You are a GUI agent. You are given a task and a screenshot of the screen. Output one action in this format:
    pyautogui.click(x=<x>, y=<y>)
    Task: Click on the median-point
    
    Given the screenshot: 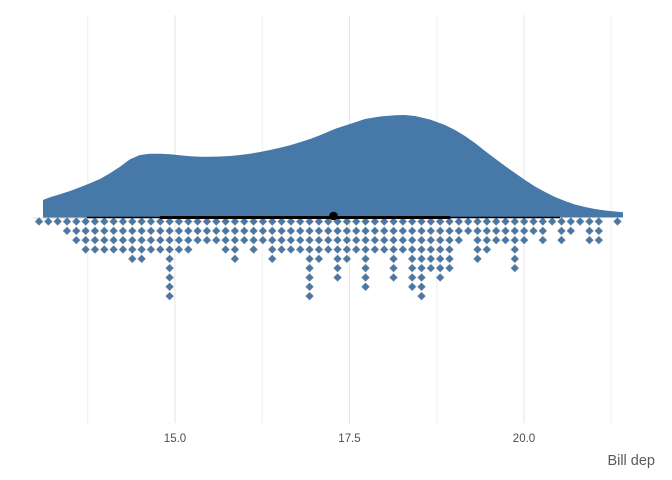 What is the action you would take?
    pyautogui.click(x=333, y=216)
    